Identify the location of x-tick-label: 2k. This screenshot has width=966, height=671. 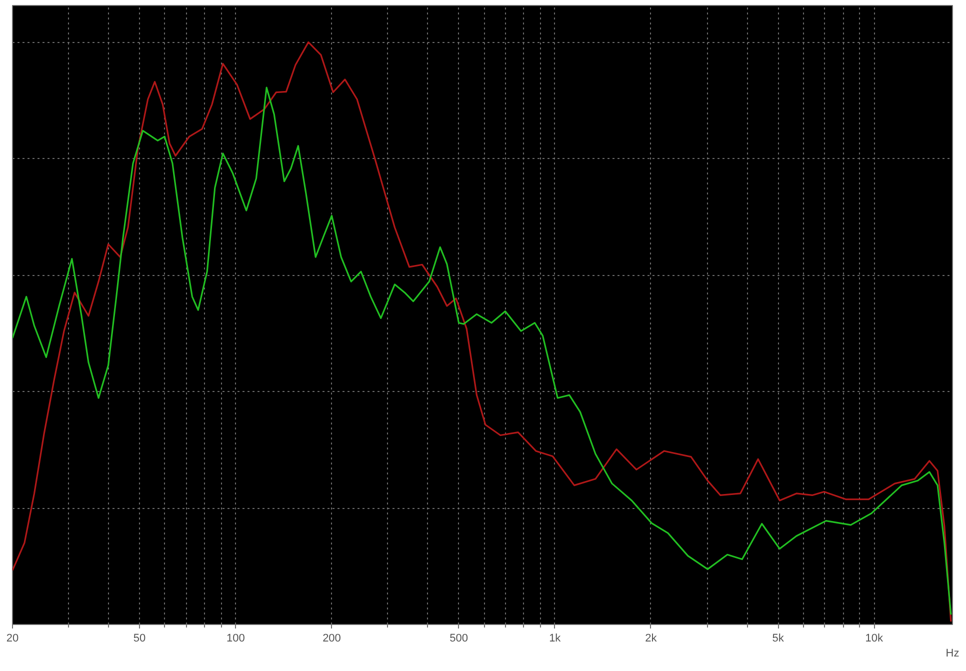
(651, 638).